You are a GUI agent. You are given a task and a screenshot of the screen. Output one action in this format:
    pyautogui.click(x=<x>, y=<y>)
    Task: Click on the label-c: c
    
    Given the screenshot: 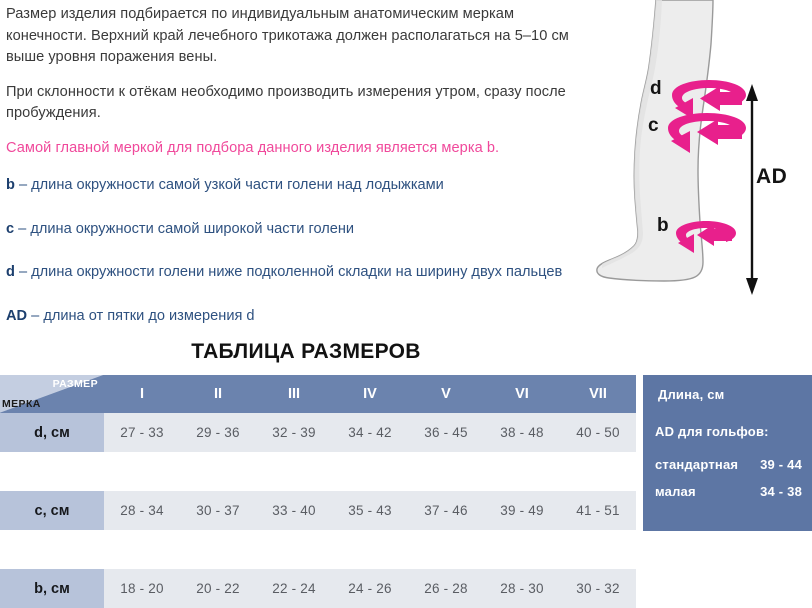 What is the action you would take?
    pyautogui.click(x=653, y=125)
    